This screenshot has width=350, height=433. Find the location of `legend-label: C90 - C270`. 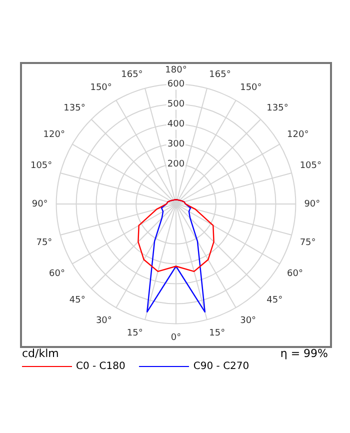

legend-label: C90 - C270 is located at coordinates (221, 366).